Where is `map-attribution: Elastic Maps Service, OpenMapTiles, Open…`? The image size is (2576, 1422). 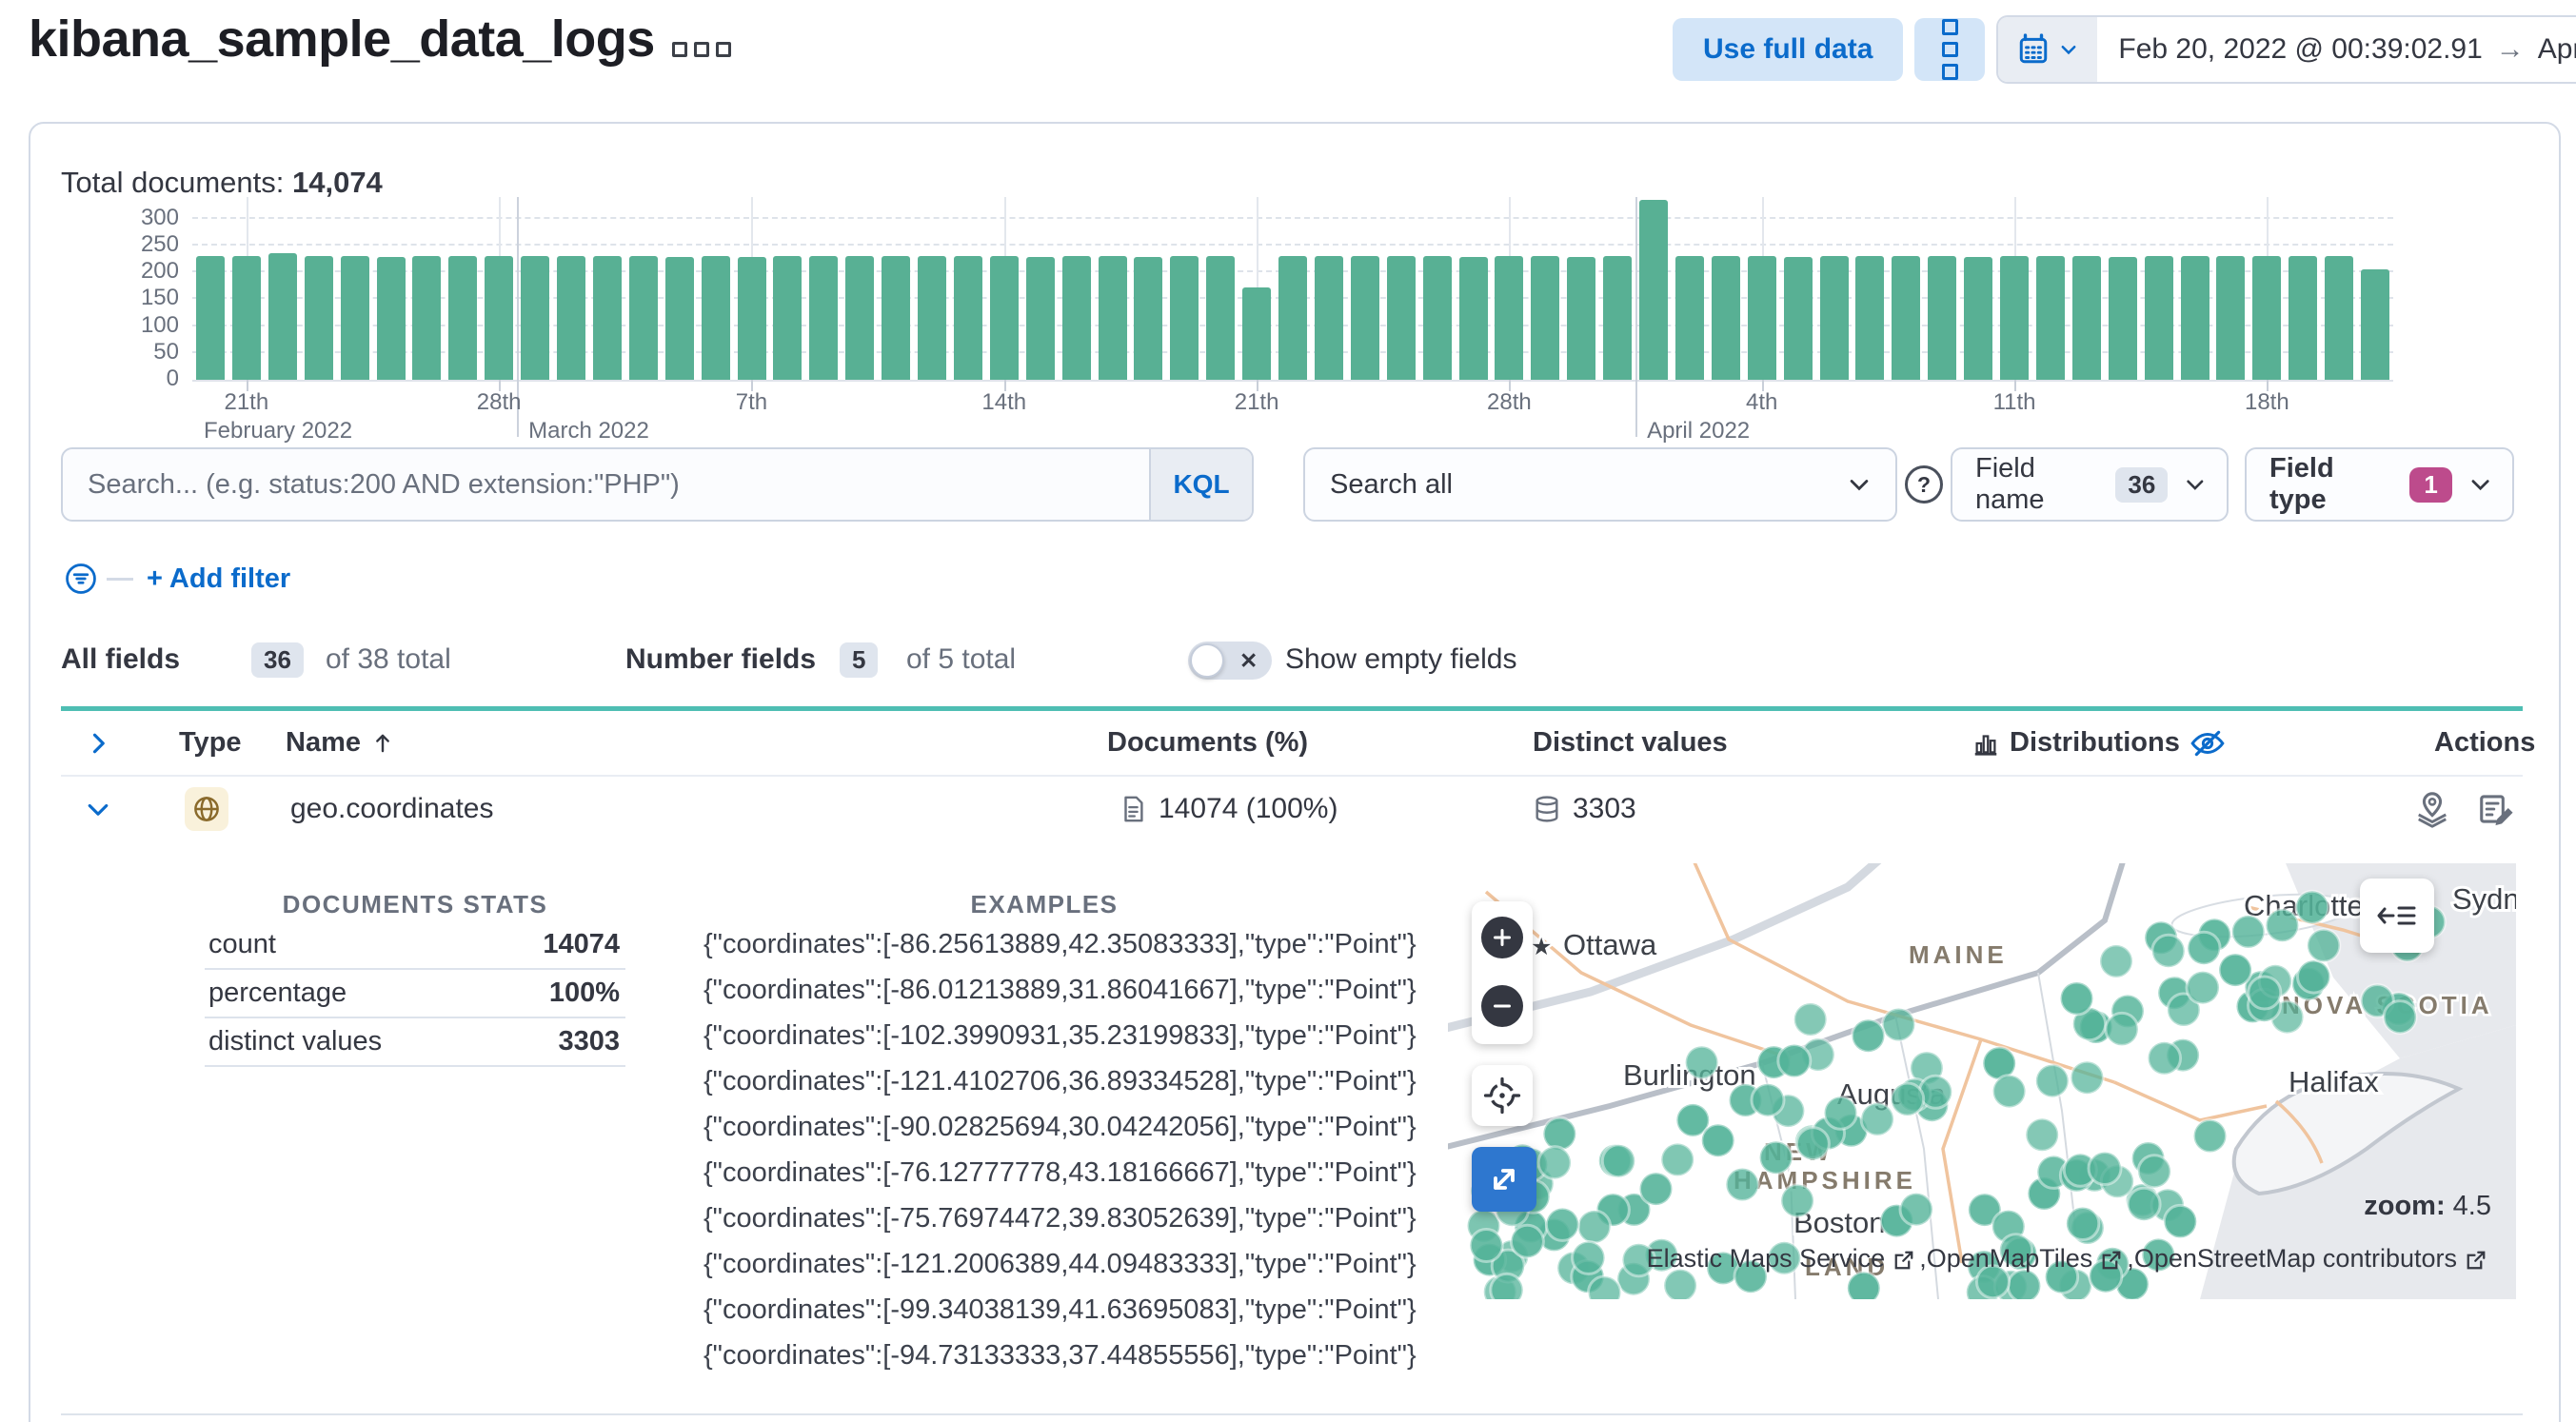 map-attribution: Elastic Maps Service, OpenMapTiles, Open… is located at coordinates (2069, 1259).